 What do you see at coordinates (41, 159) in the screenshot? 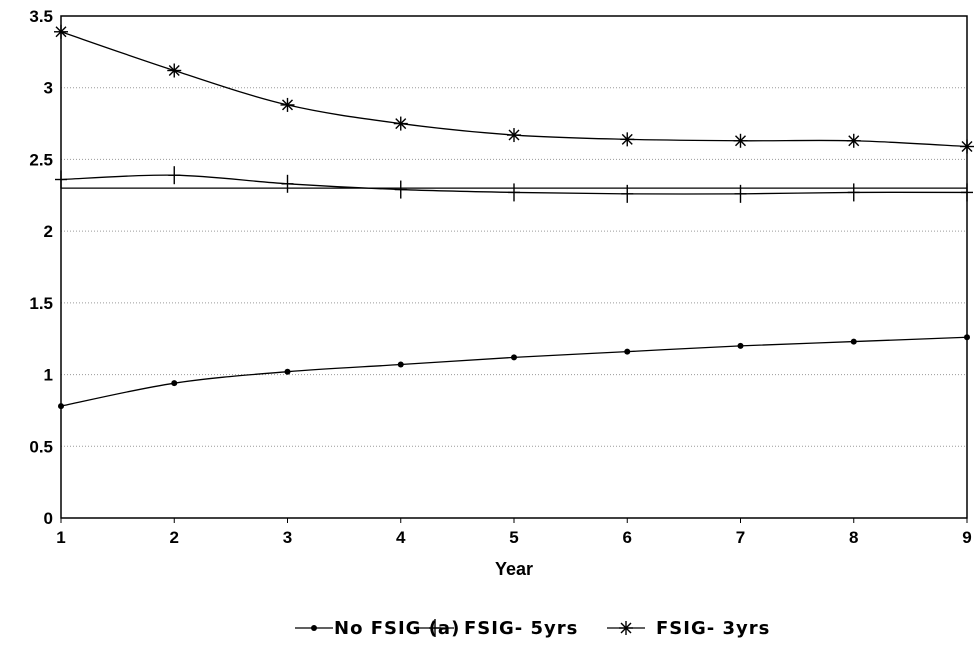
I see `y-tick-label: 2.5` at bounding box center [41, 159].